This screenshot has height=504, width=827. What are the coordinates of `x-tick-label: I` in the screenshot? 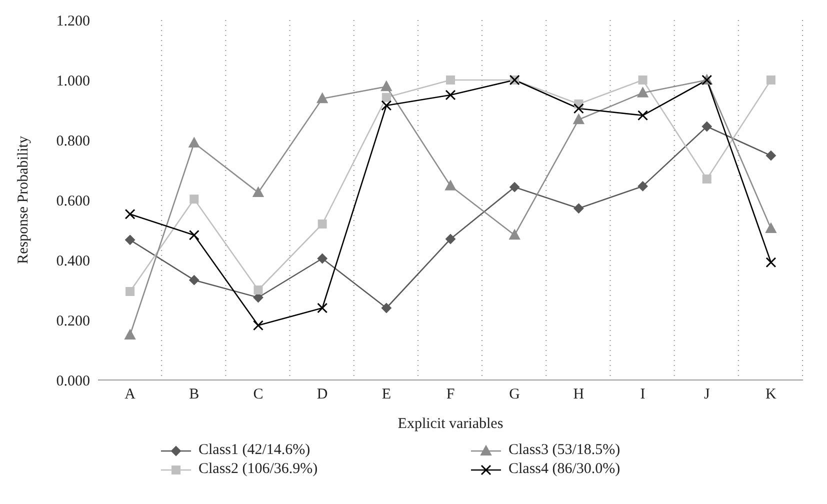 It's located at (643, 394).